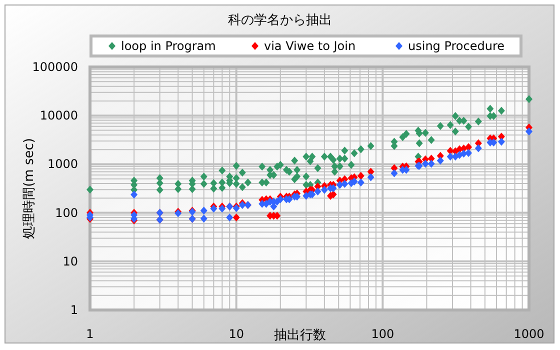  Describe the element at coordinates (90, 334) in the screenshot. I see `x-tick-label: 1` at that location.